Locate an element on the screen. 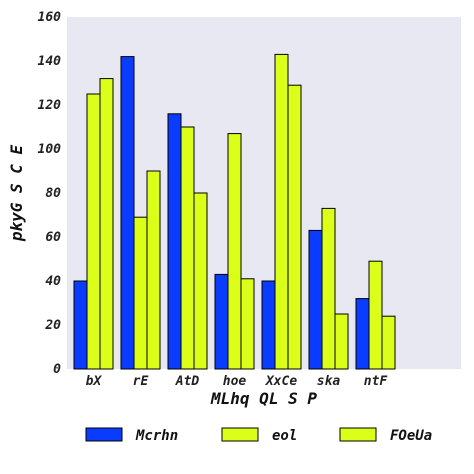 This screenshot has width=474, height=474. x-axis-ticks: bX rE AtD hoe XxCe ska ntF is located at coordinates (237, 381).